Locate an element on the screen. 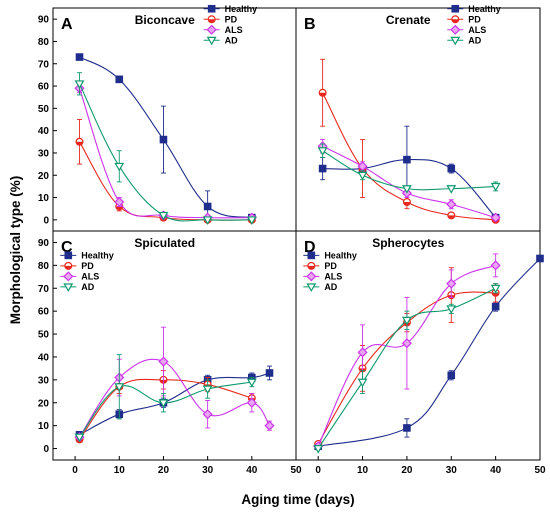 The height and width of the screenshot is (515, 550). x-tick-label: 40 is located at coordinates (252, 470).